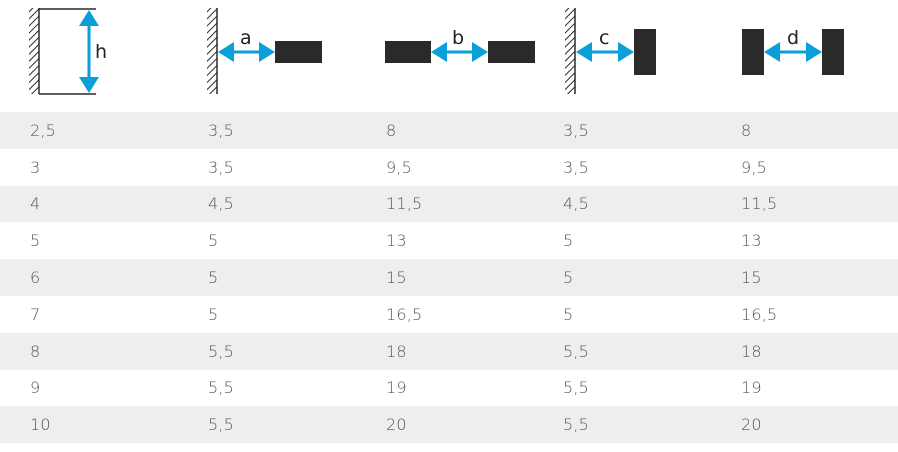 The height and width of the screenshot is (452, 898). I want to click on right-block, so click(511, 52).